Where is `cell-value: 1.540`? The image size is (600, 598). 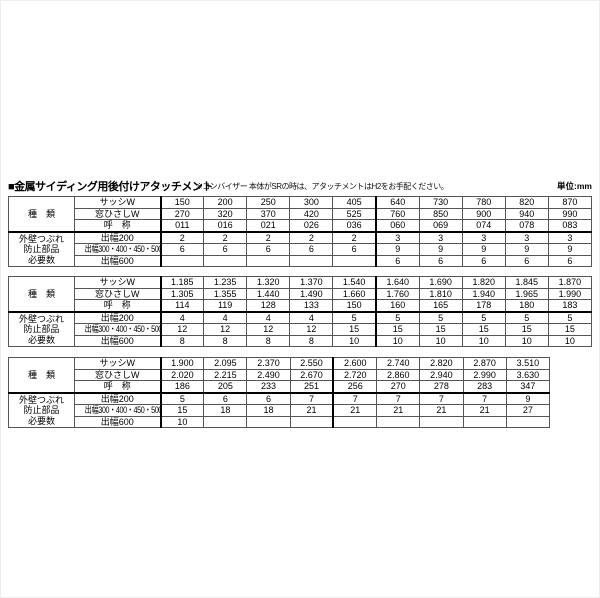 cell-value: 1.540 is located at coordinates (354, 282).